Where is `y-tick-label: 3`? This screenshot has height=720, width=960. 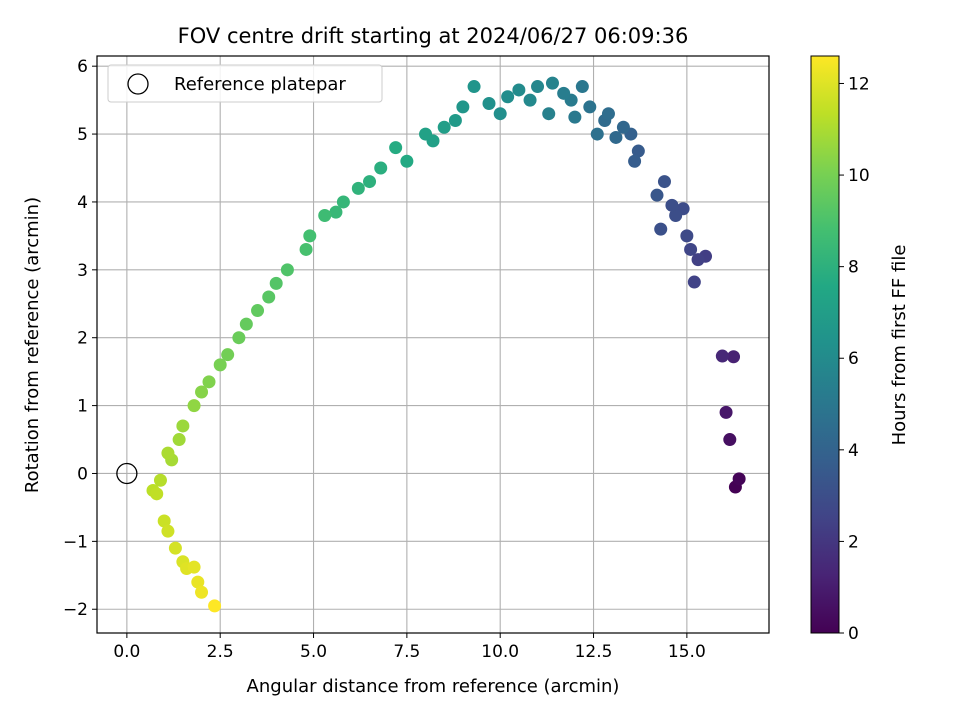
y-tick-label: 3 is located at coordinates (82, 271).